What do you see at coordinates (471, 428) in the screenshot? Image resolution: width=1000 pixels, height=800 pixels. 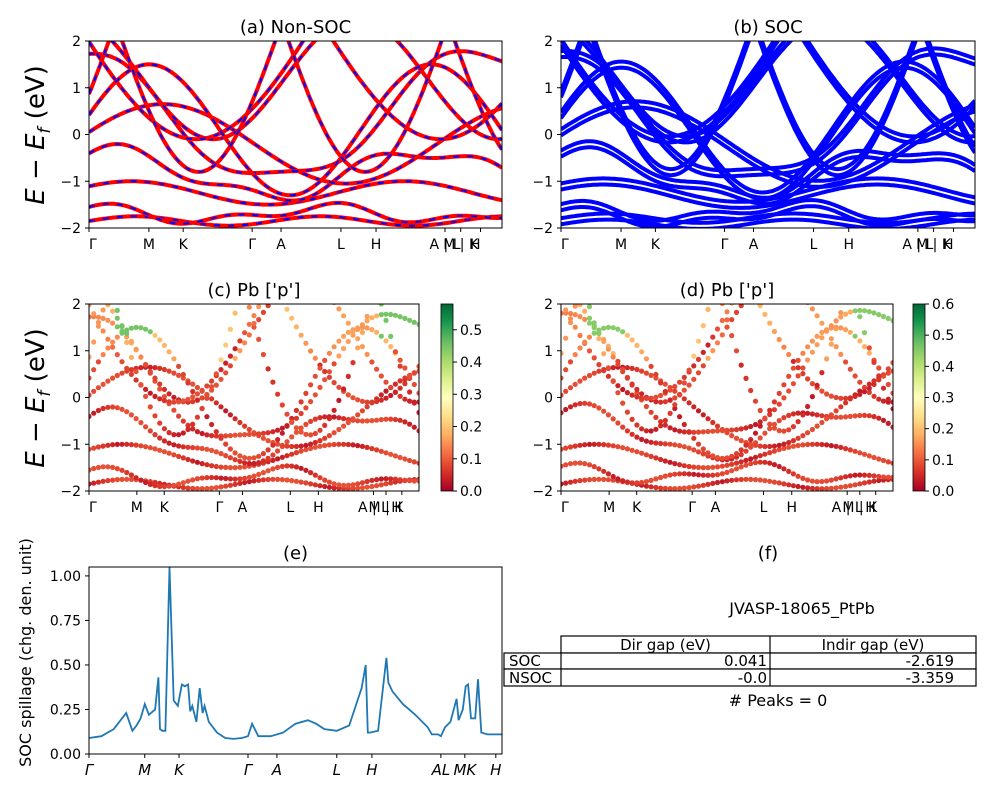 I see `colorbar-tick-label: 0.2` at bounding box center [471, 428].